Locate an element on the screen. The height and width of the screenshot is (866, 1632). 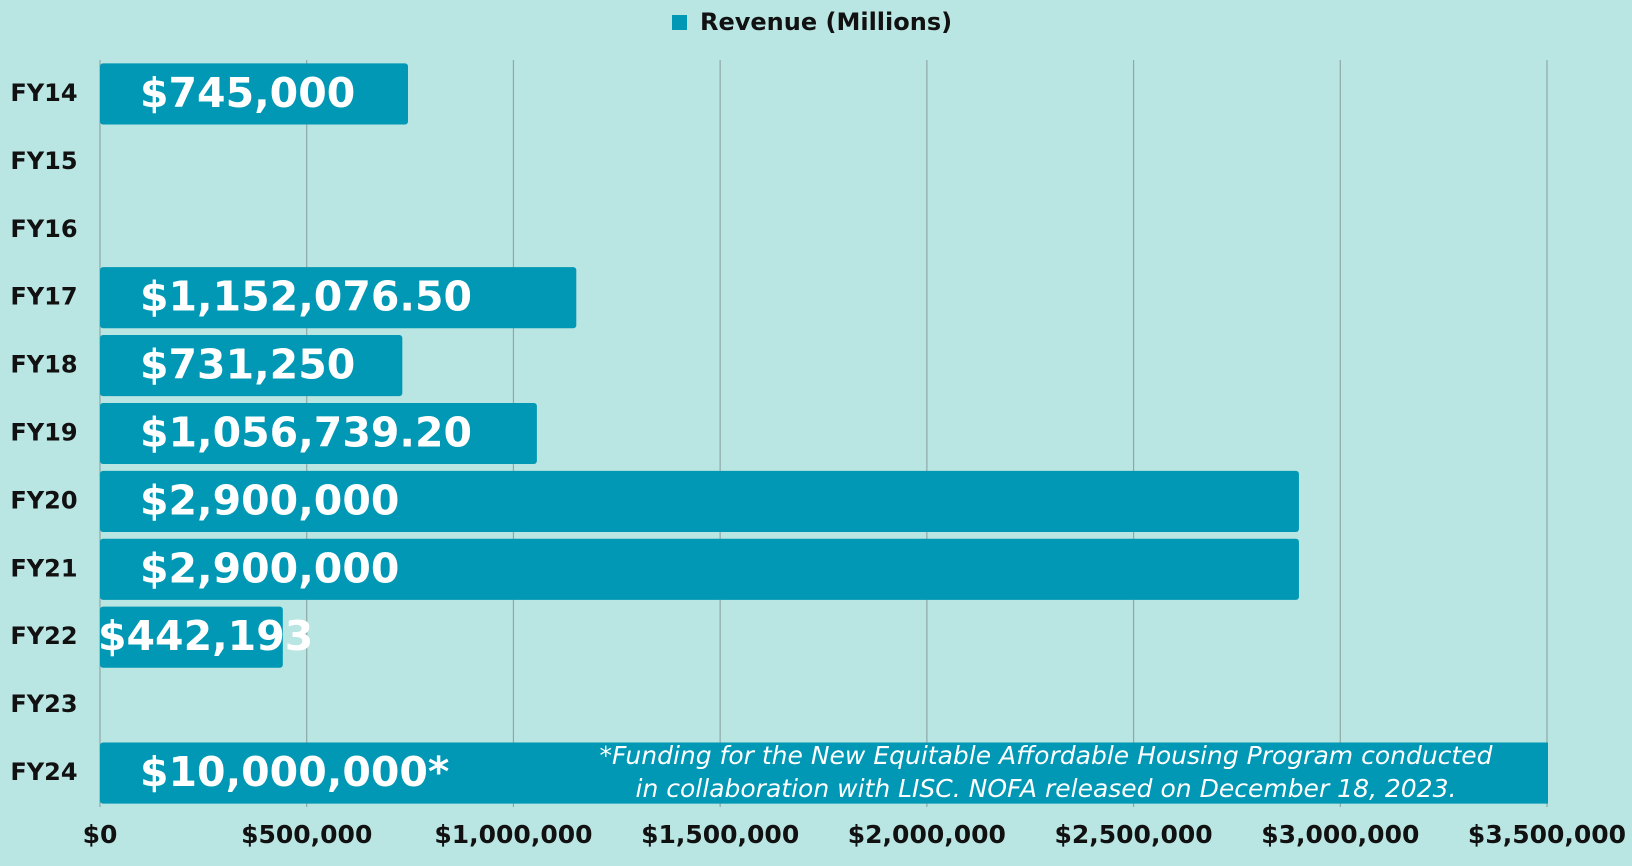
x-tick-label: $0 is located at coordinates (100, 834).